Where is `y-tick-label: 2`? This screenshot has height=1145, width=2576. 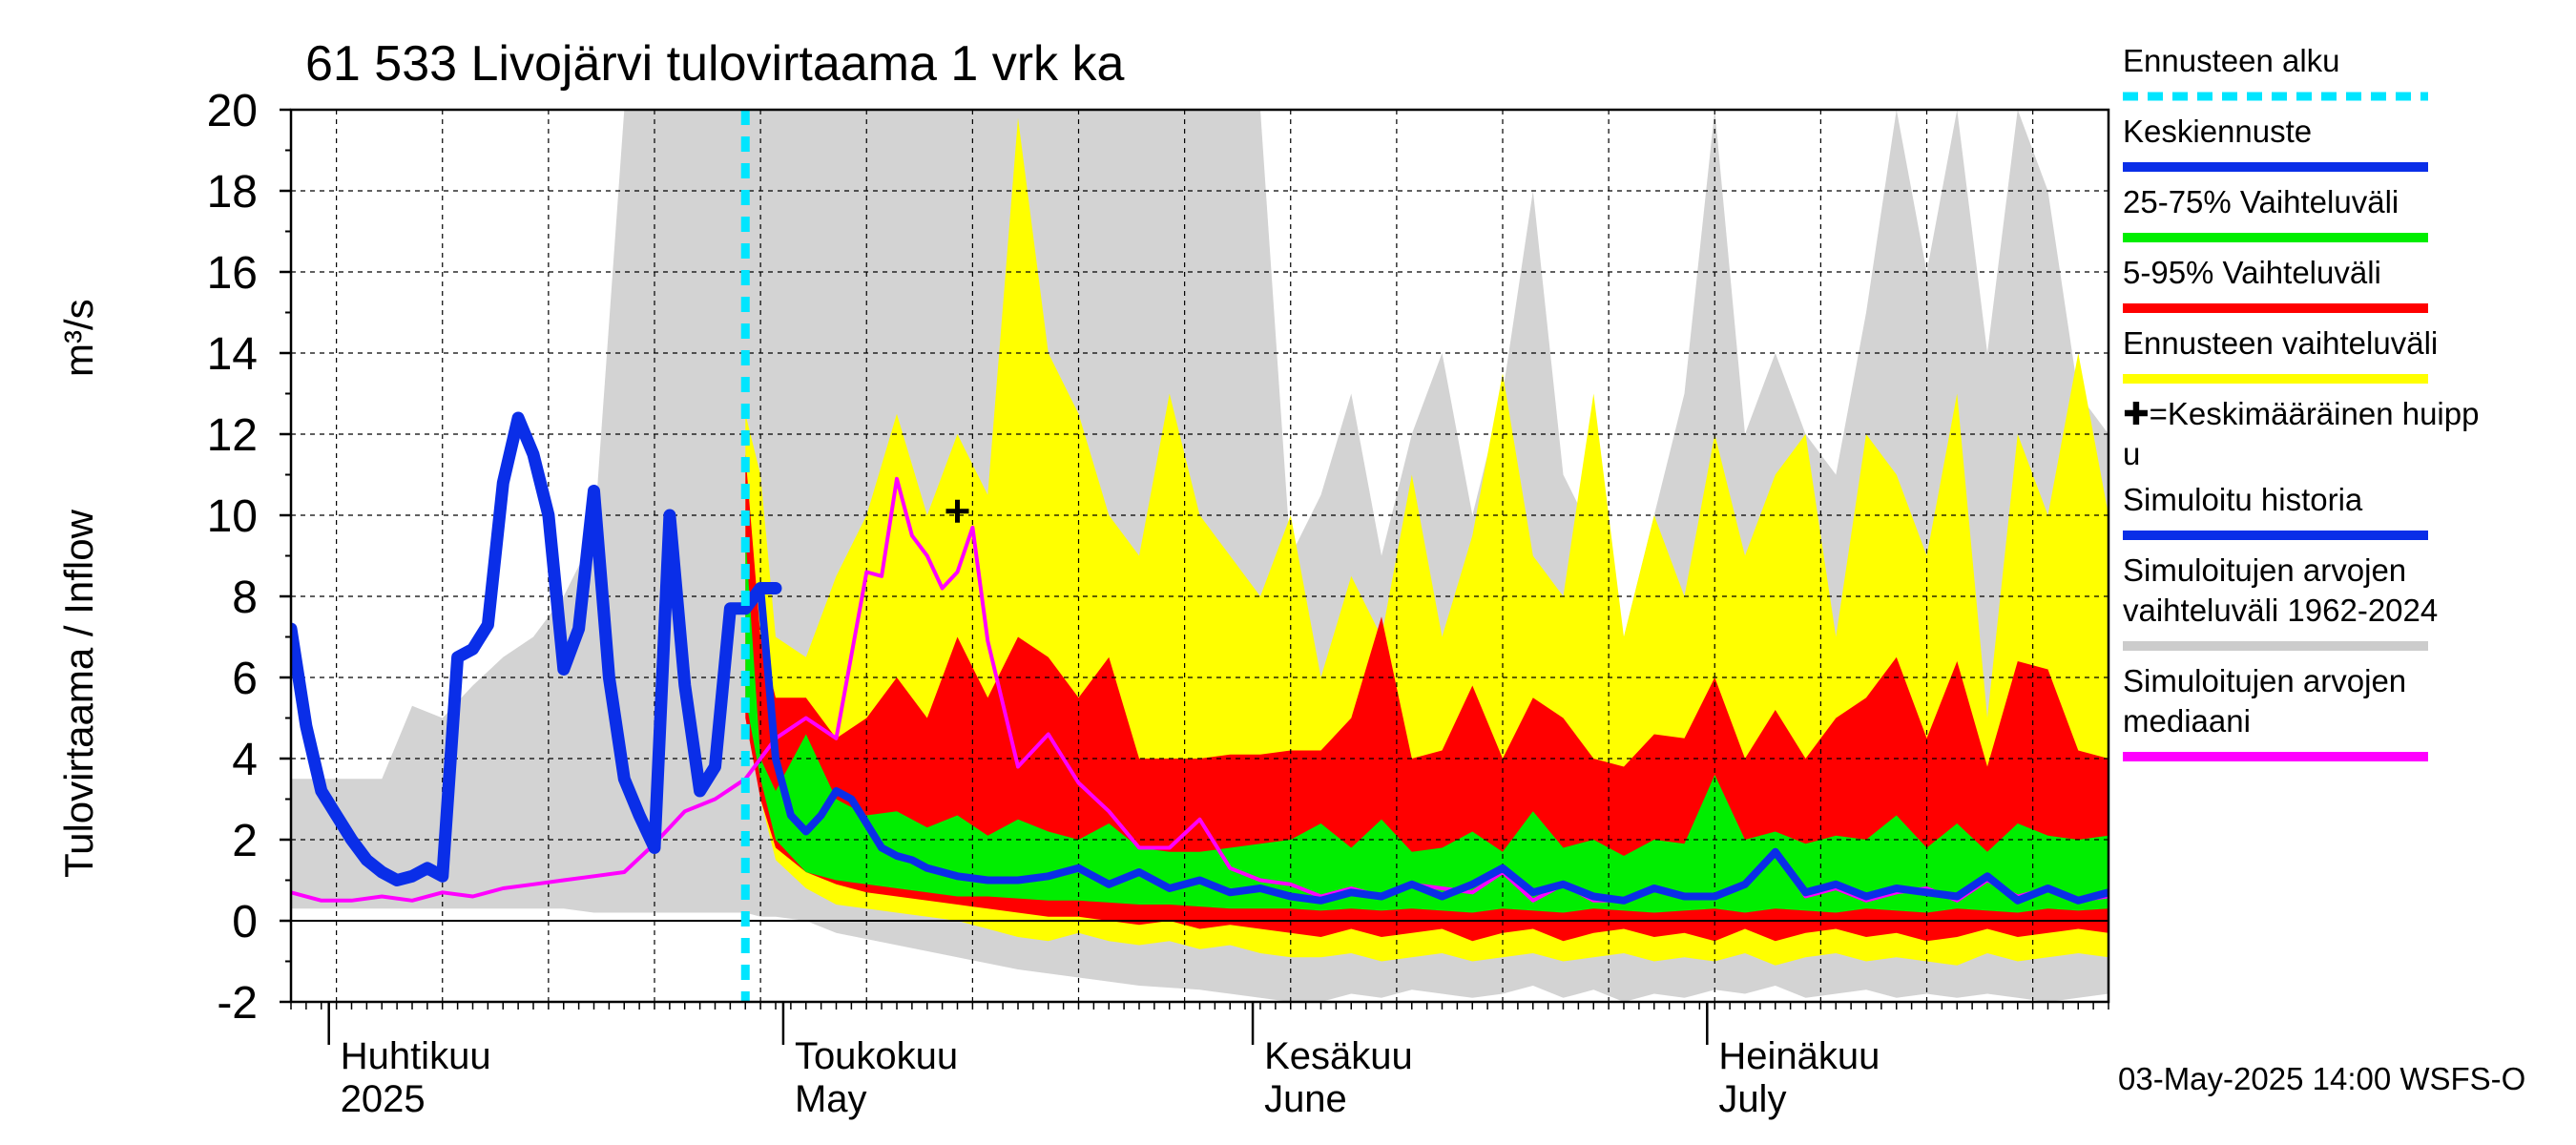
y-tick-label: 2 is located at coordinates (245, 841).